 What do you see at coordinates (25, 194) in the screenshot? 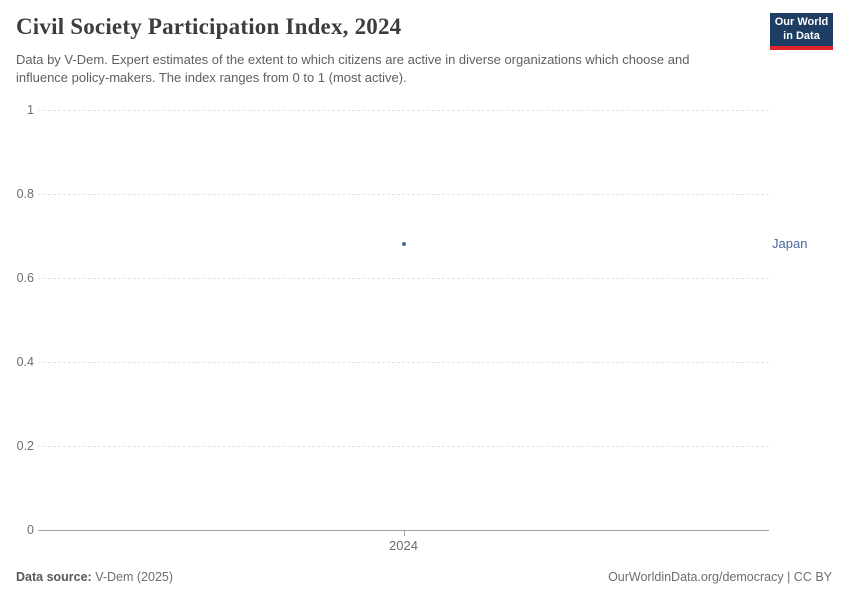
I see `y-axis-tick-label: 0.8` at bounding box center [25, 194].